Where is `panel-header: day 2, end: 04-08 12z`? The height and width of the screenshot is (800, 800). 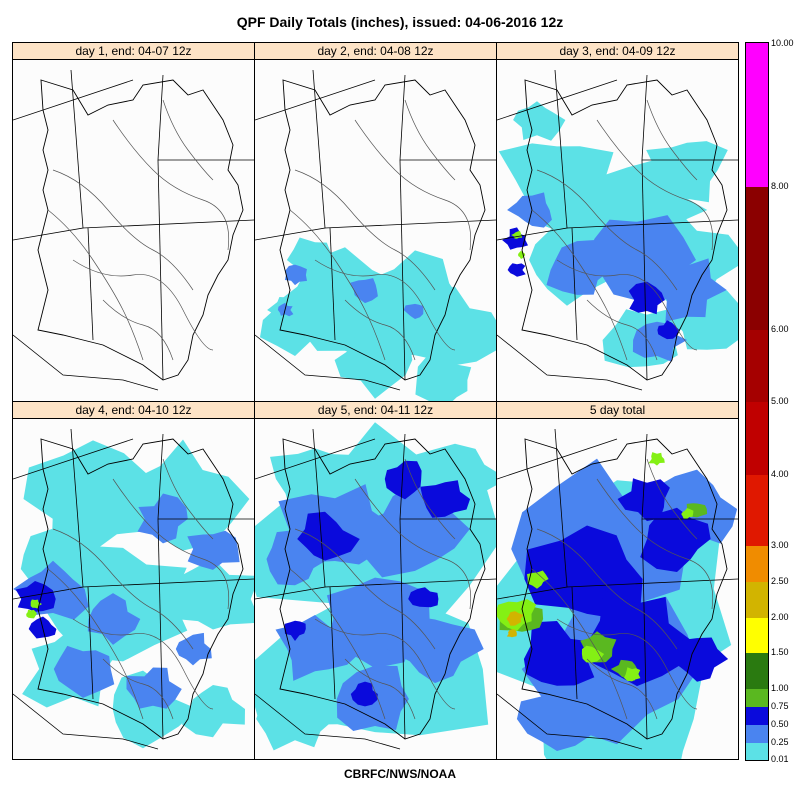 panel-header: day 2, end: 04-08 12z is located at coordinates (375, 51).